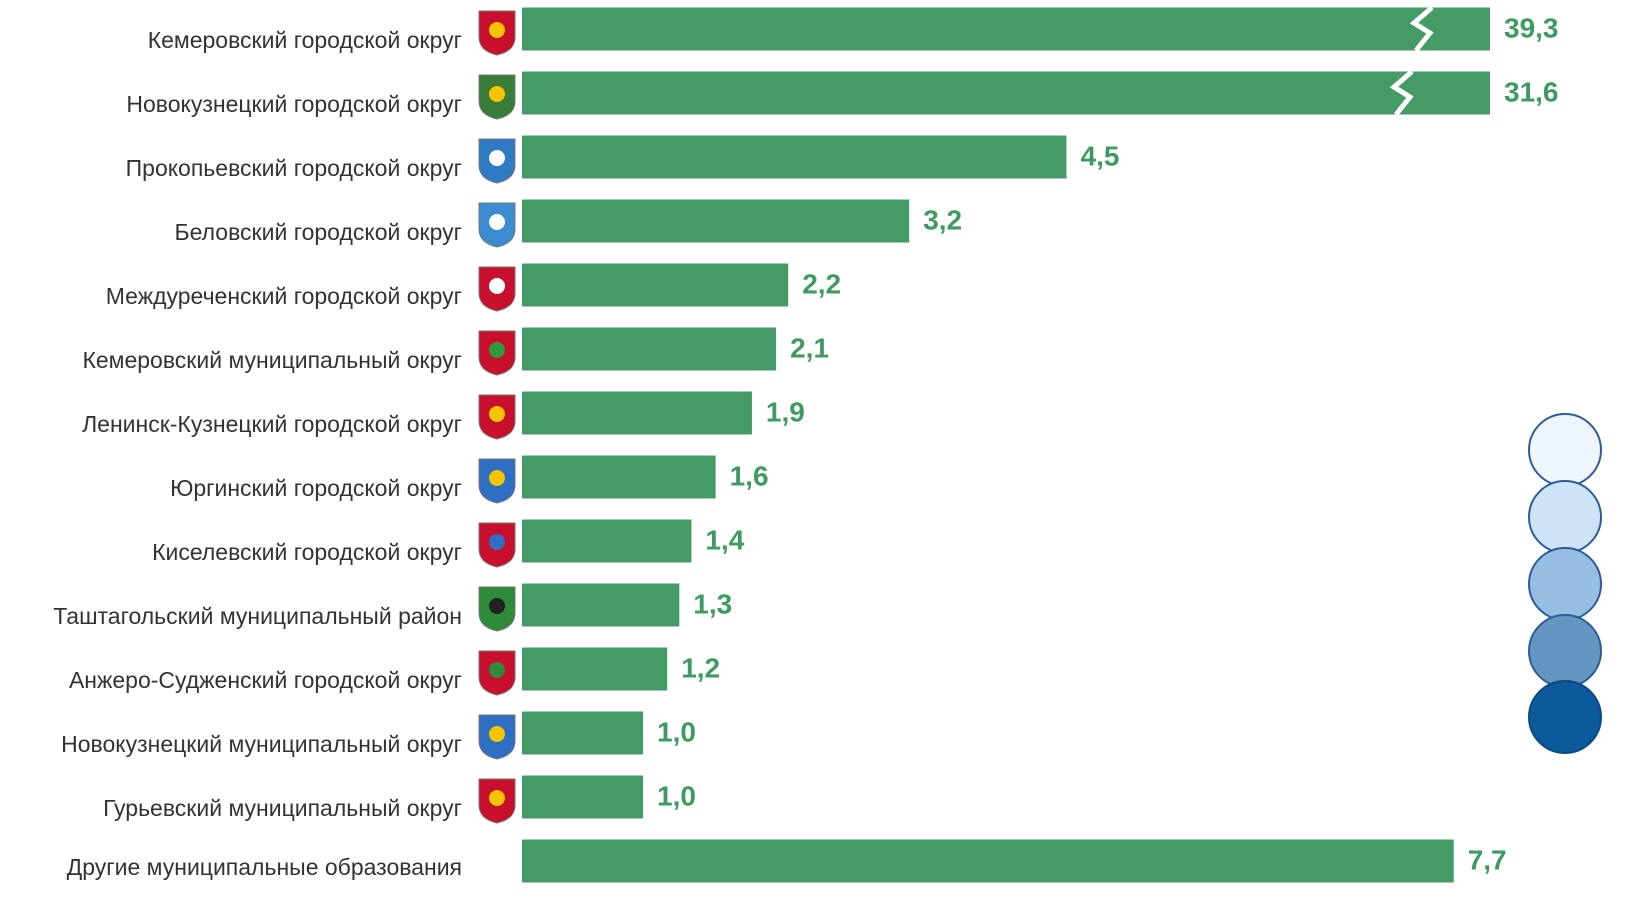 The image size is (1647, 923). Describe the element at coordinates (821, 283) in the screenshot. I see `value-label: 2,2` at that location.